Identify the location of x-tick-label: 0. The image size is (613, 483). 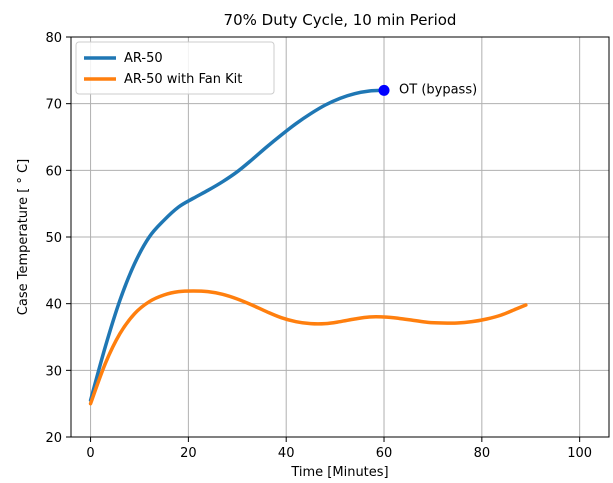
(90, 453).